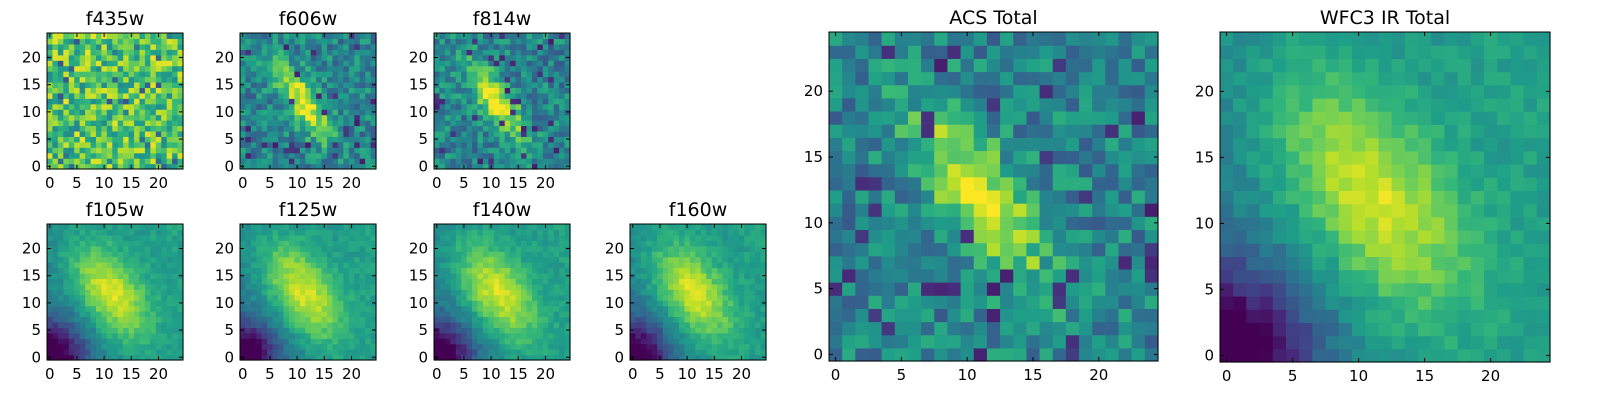  What do you see at coordinates (50, 183) in the screenshot?
I see `x-tick-label: 0` at bounding box center [50, 183].